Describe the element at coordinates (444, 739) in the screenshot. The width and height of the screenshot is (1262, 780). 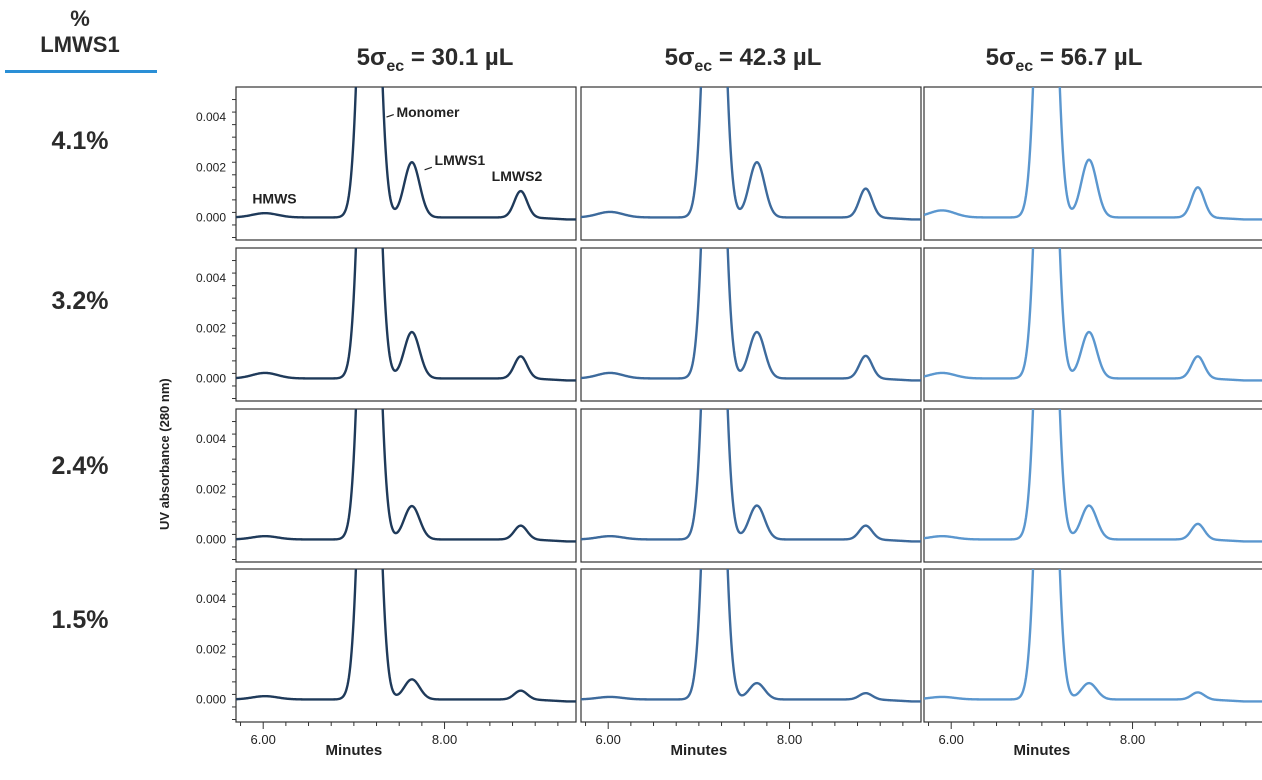
I see `x-tick-label-c1r4: 8.00` at that location.